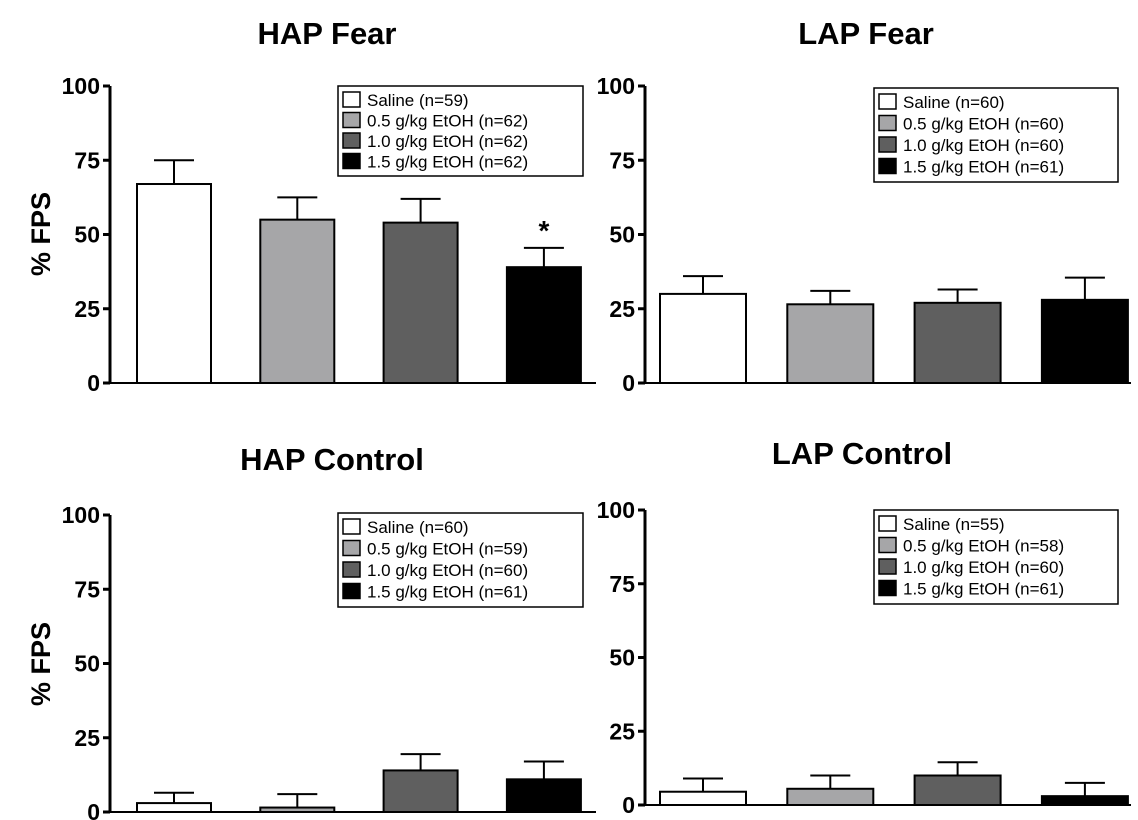 Image resolution: width=1138 pixels, height=820 pixels. I want to click on legend-label: Saline (n=55), so click(954, 524).